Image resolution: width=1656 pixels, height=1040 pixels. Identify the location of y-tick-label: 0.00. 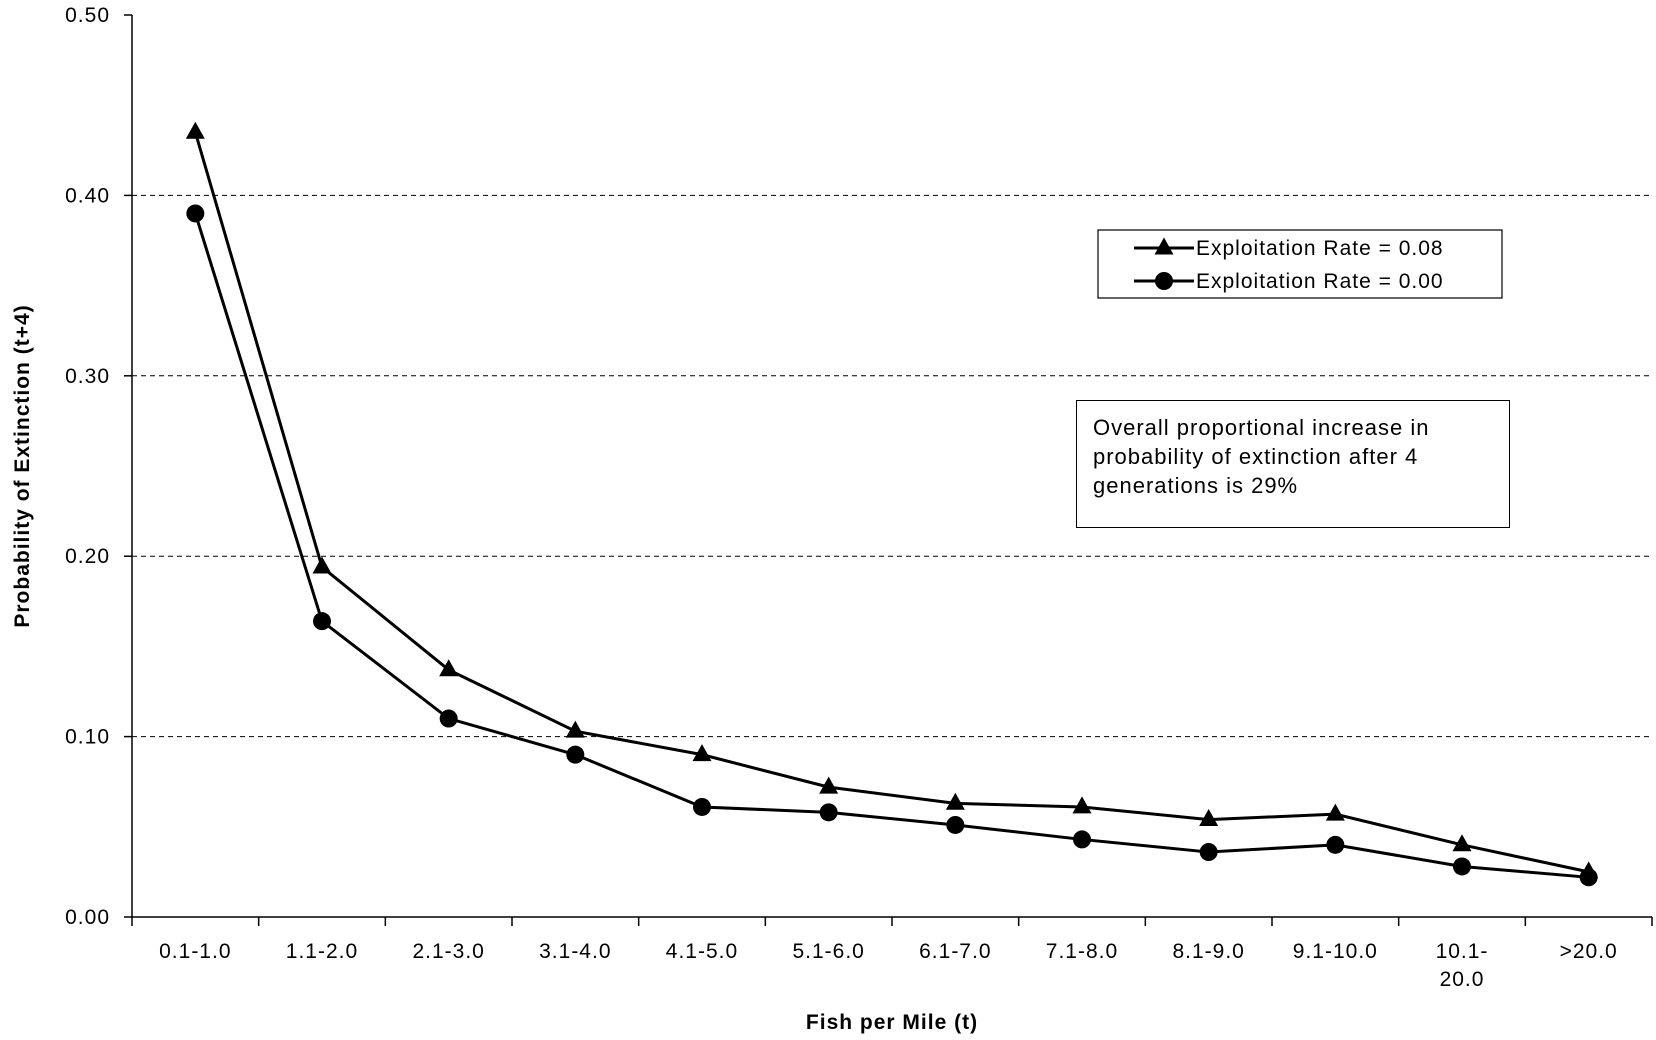
(87, 917).